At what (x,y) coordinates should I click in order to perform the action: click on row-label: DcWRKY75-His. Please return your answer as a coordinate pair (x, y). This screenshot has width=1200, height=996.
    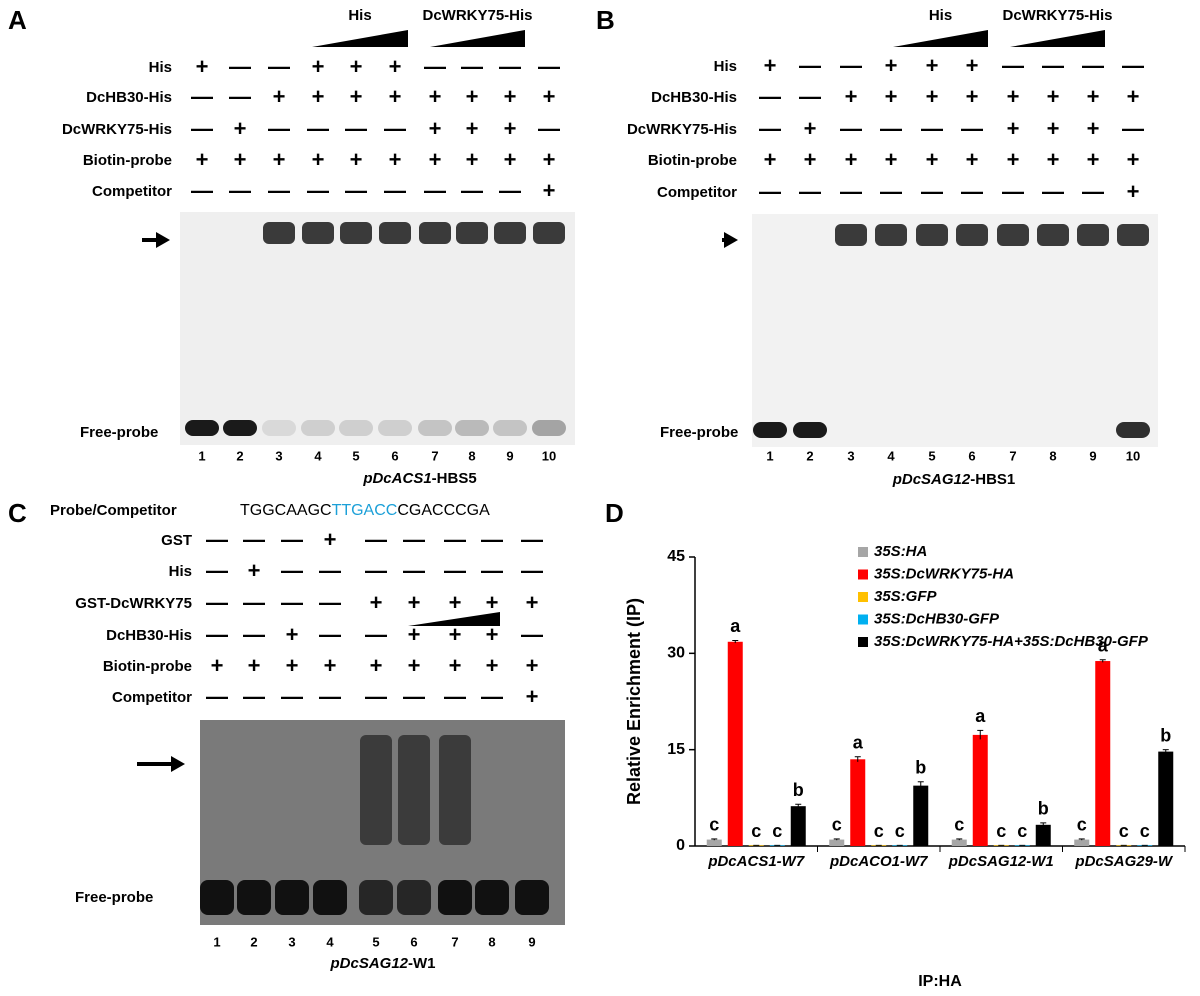
    Looking at the image, I should click on (682, 129).